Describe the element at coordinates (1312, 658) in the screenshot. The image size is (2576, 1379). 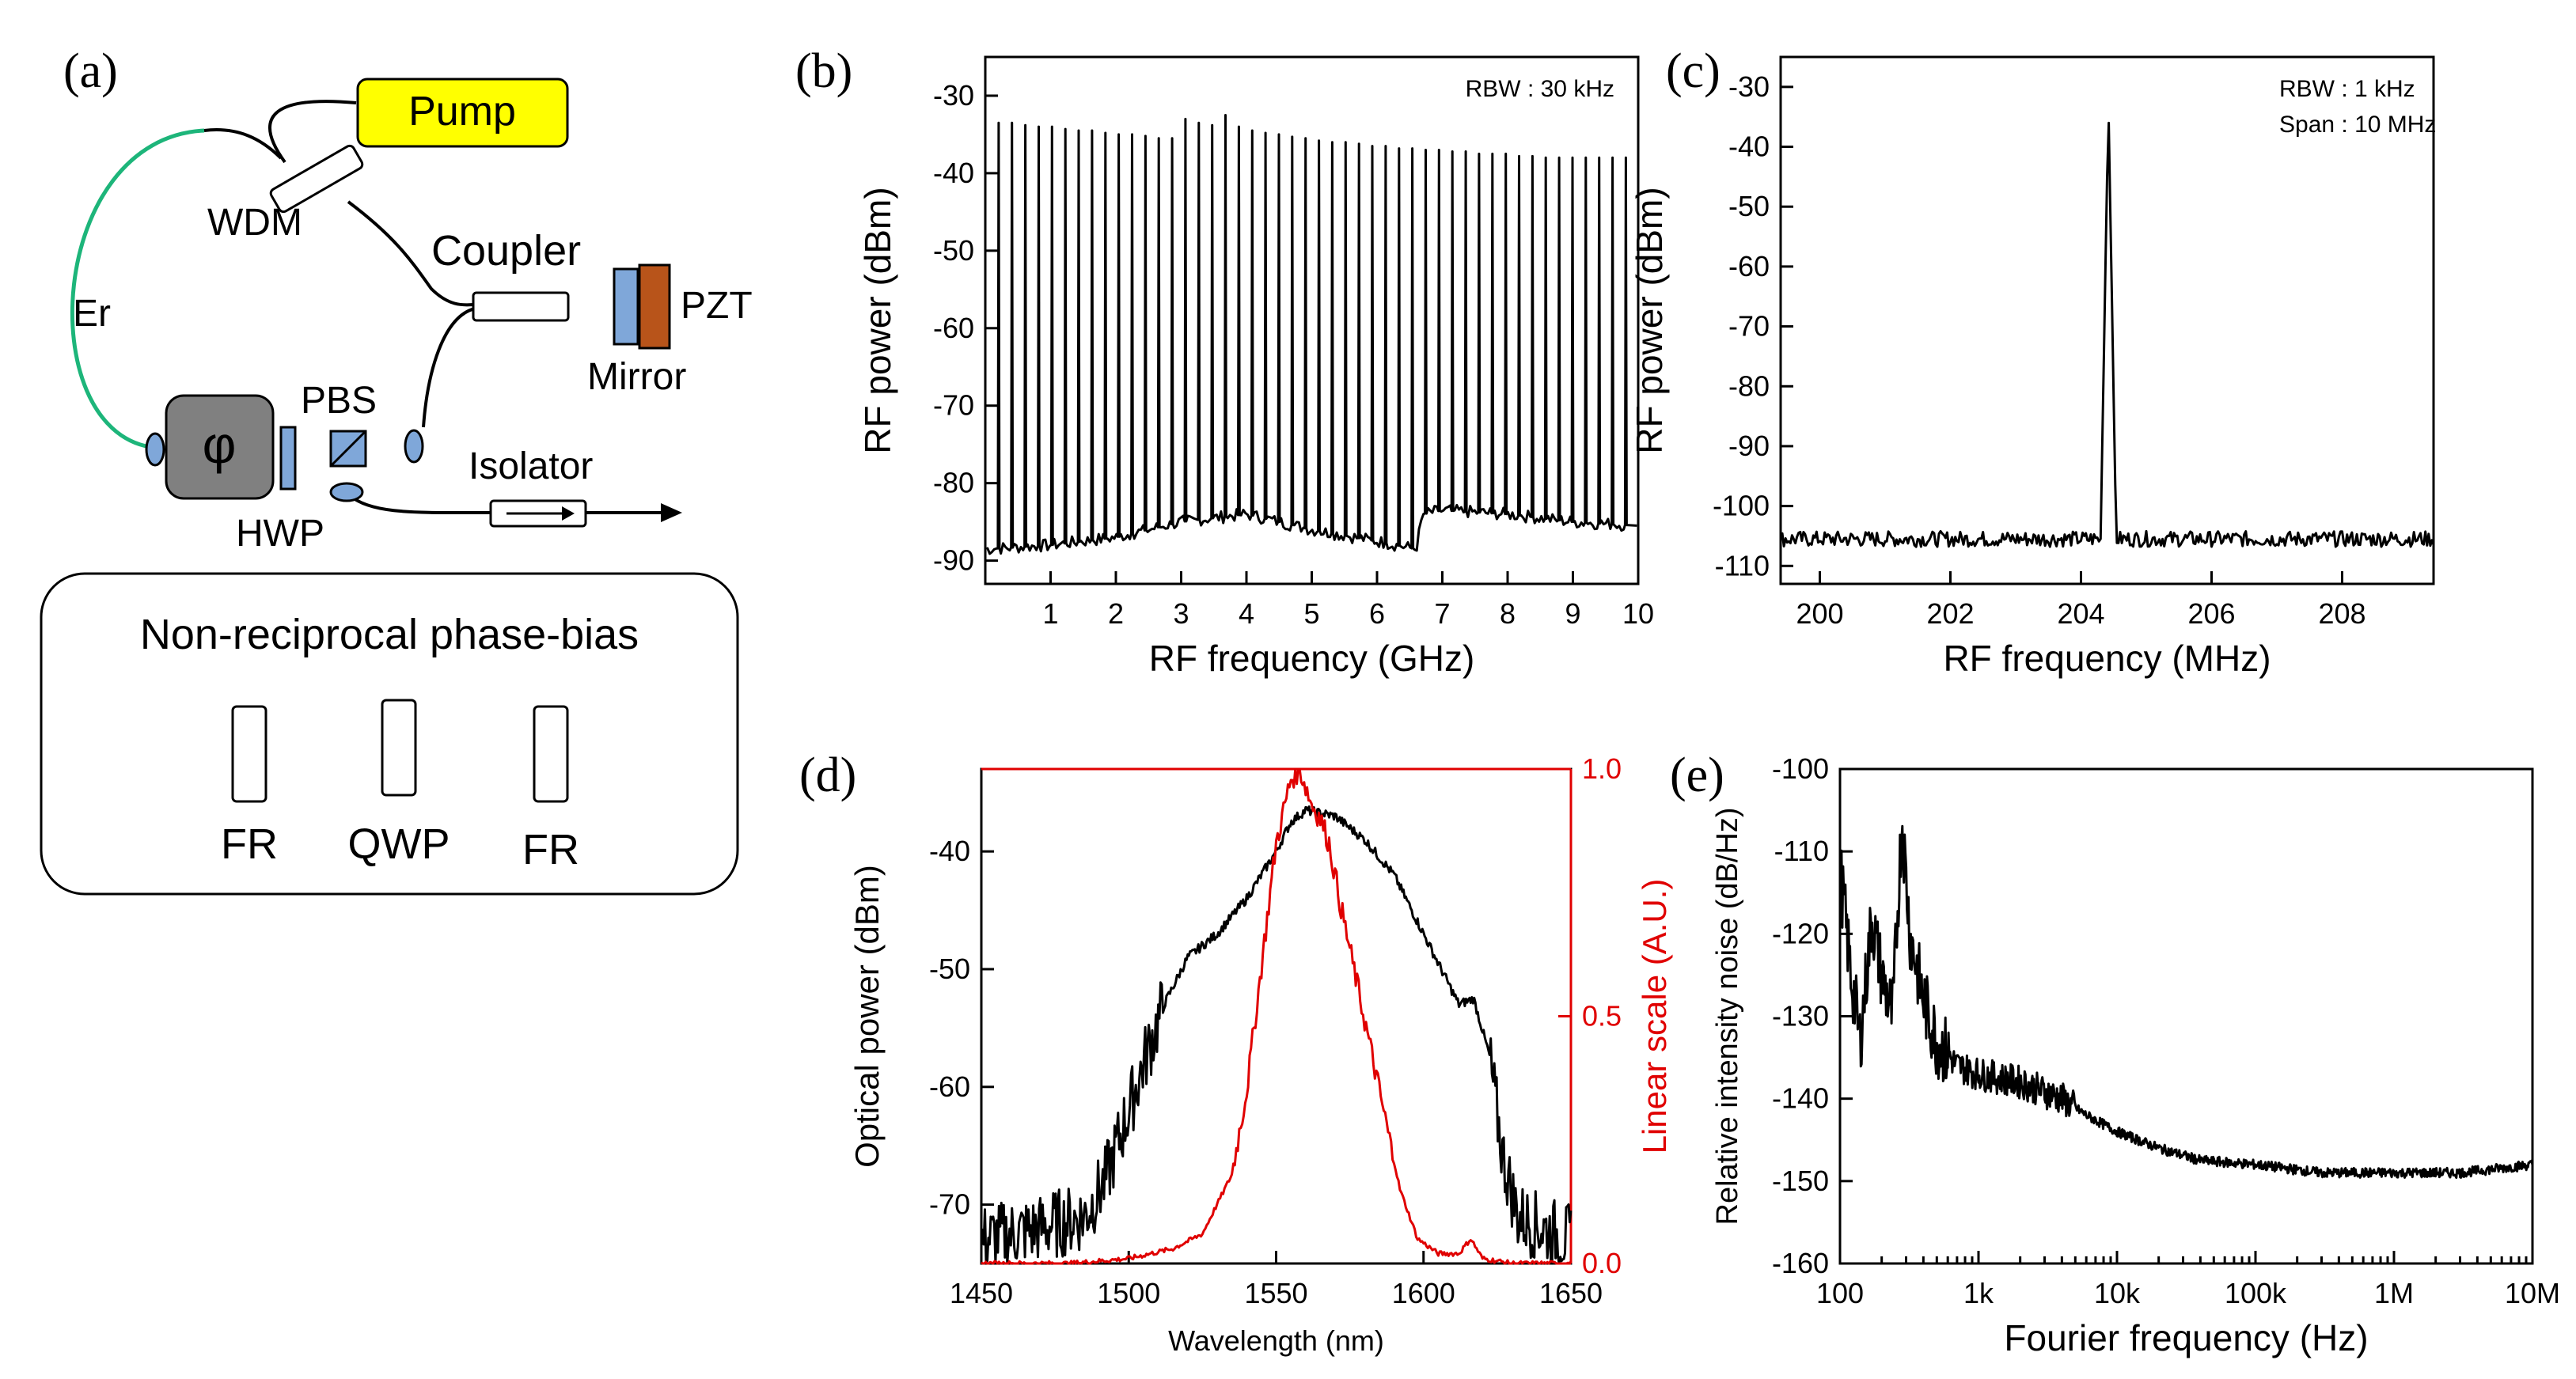
I see `x-axis-label: RF frequency (GHz)` at that location.